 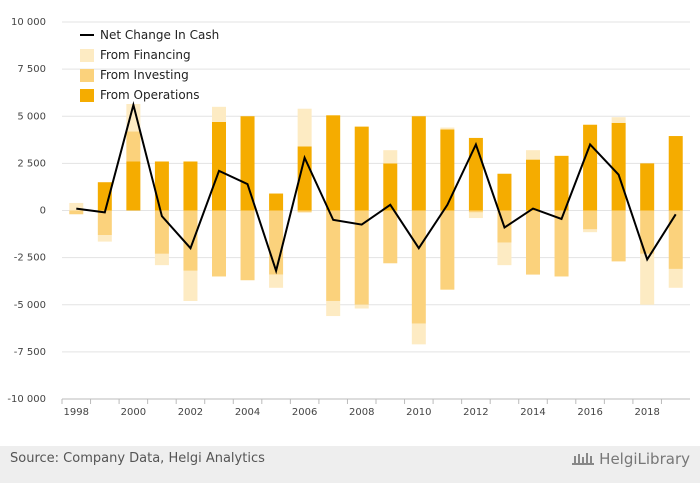 I want to click on library-building-icon, so click(x=583, y=459).